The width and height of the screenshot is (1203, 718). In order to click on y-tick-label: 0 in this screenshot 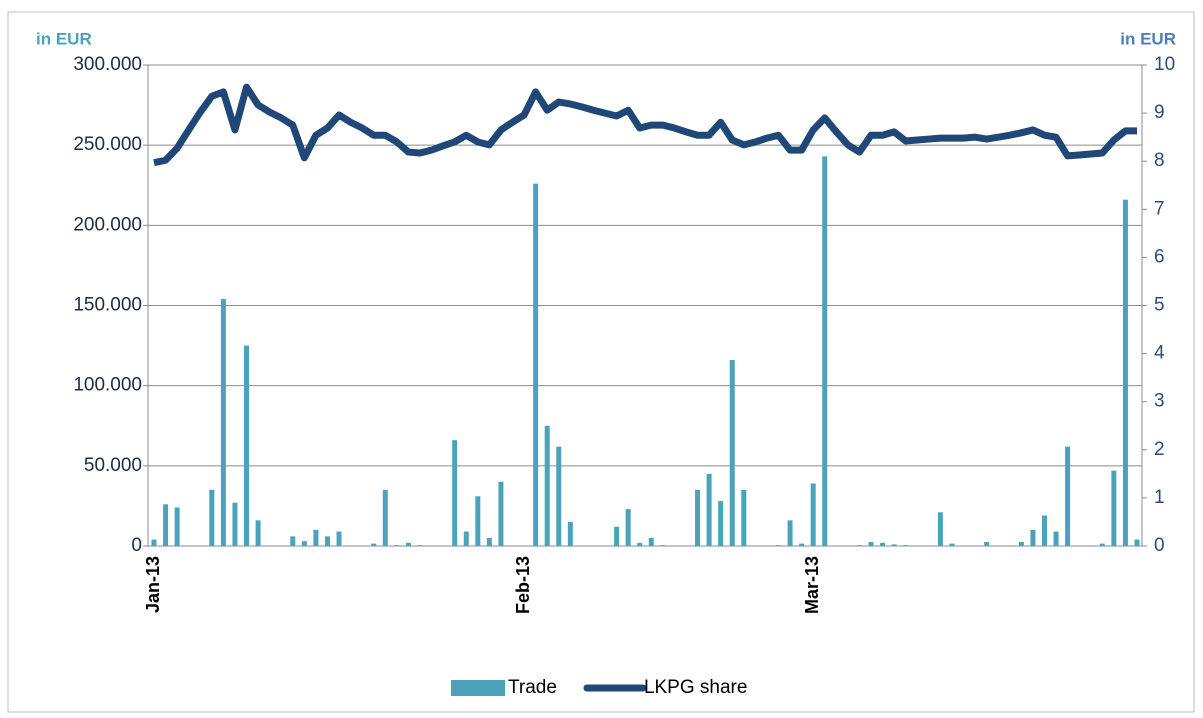, I will do `click(136, 545)`.